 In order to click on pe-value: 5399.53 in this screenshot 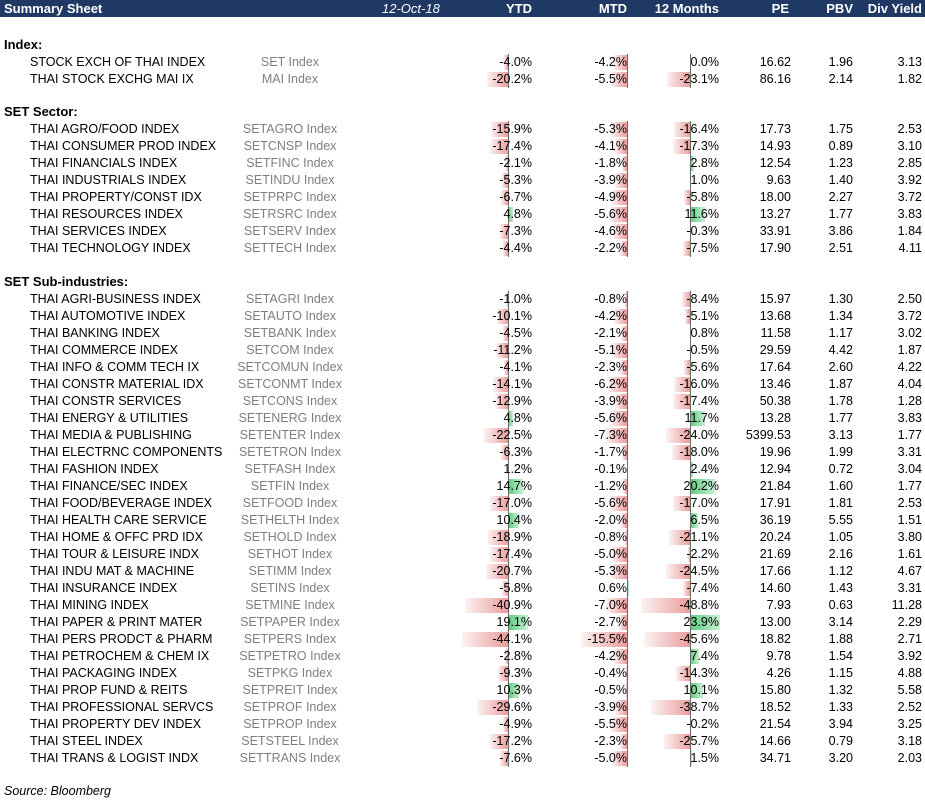, I will do `click(768, 435)`.